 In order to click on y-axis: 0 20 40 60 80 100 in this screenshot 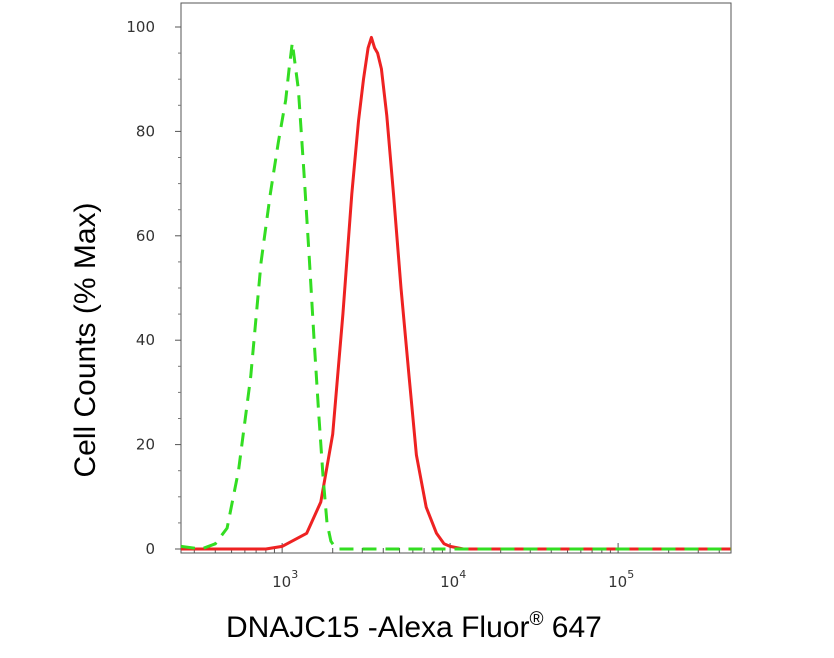, I will do `click(153, 288)`.